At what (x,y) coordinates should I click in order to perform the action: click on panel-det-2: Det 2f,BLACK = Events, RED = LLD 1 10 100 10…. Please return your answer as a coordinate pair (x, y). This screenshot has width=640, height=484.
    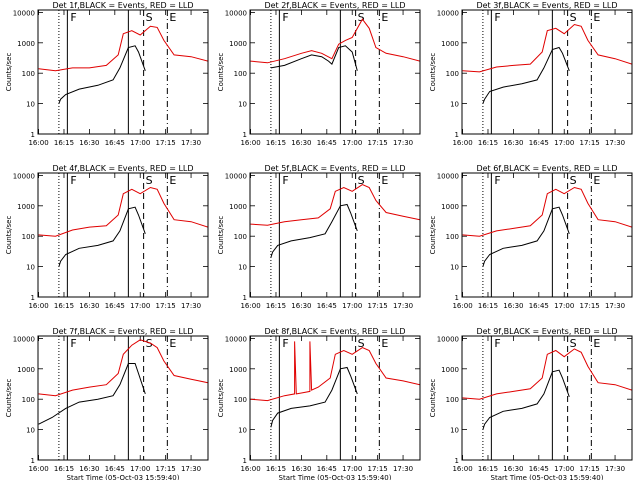
    Looking at the image, I should click on (319, 74).